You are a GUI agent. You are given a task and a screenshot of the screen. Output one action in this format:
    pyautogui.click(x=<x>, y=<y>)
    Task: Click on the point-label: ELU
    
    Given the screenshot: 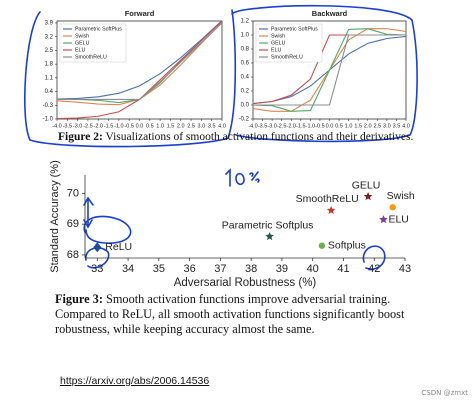 What is the action you would take?
    pyautogui.click(x=398, y=219)
    